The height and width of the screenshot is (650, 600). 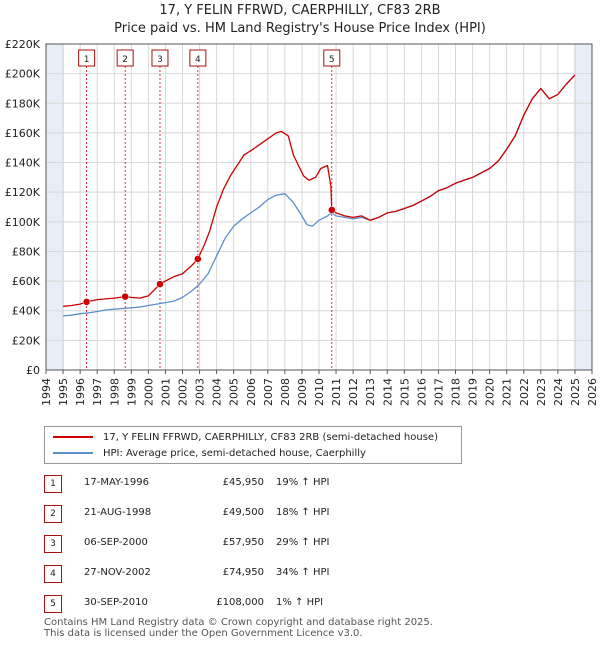 What do you see at coordinates (421, 392) in the screenshot?
I see `x-tick-label: 2016` at bounding box center [421, 392].